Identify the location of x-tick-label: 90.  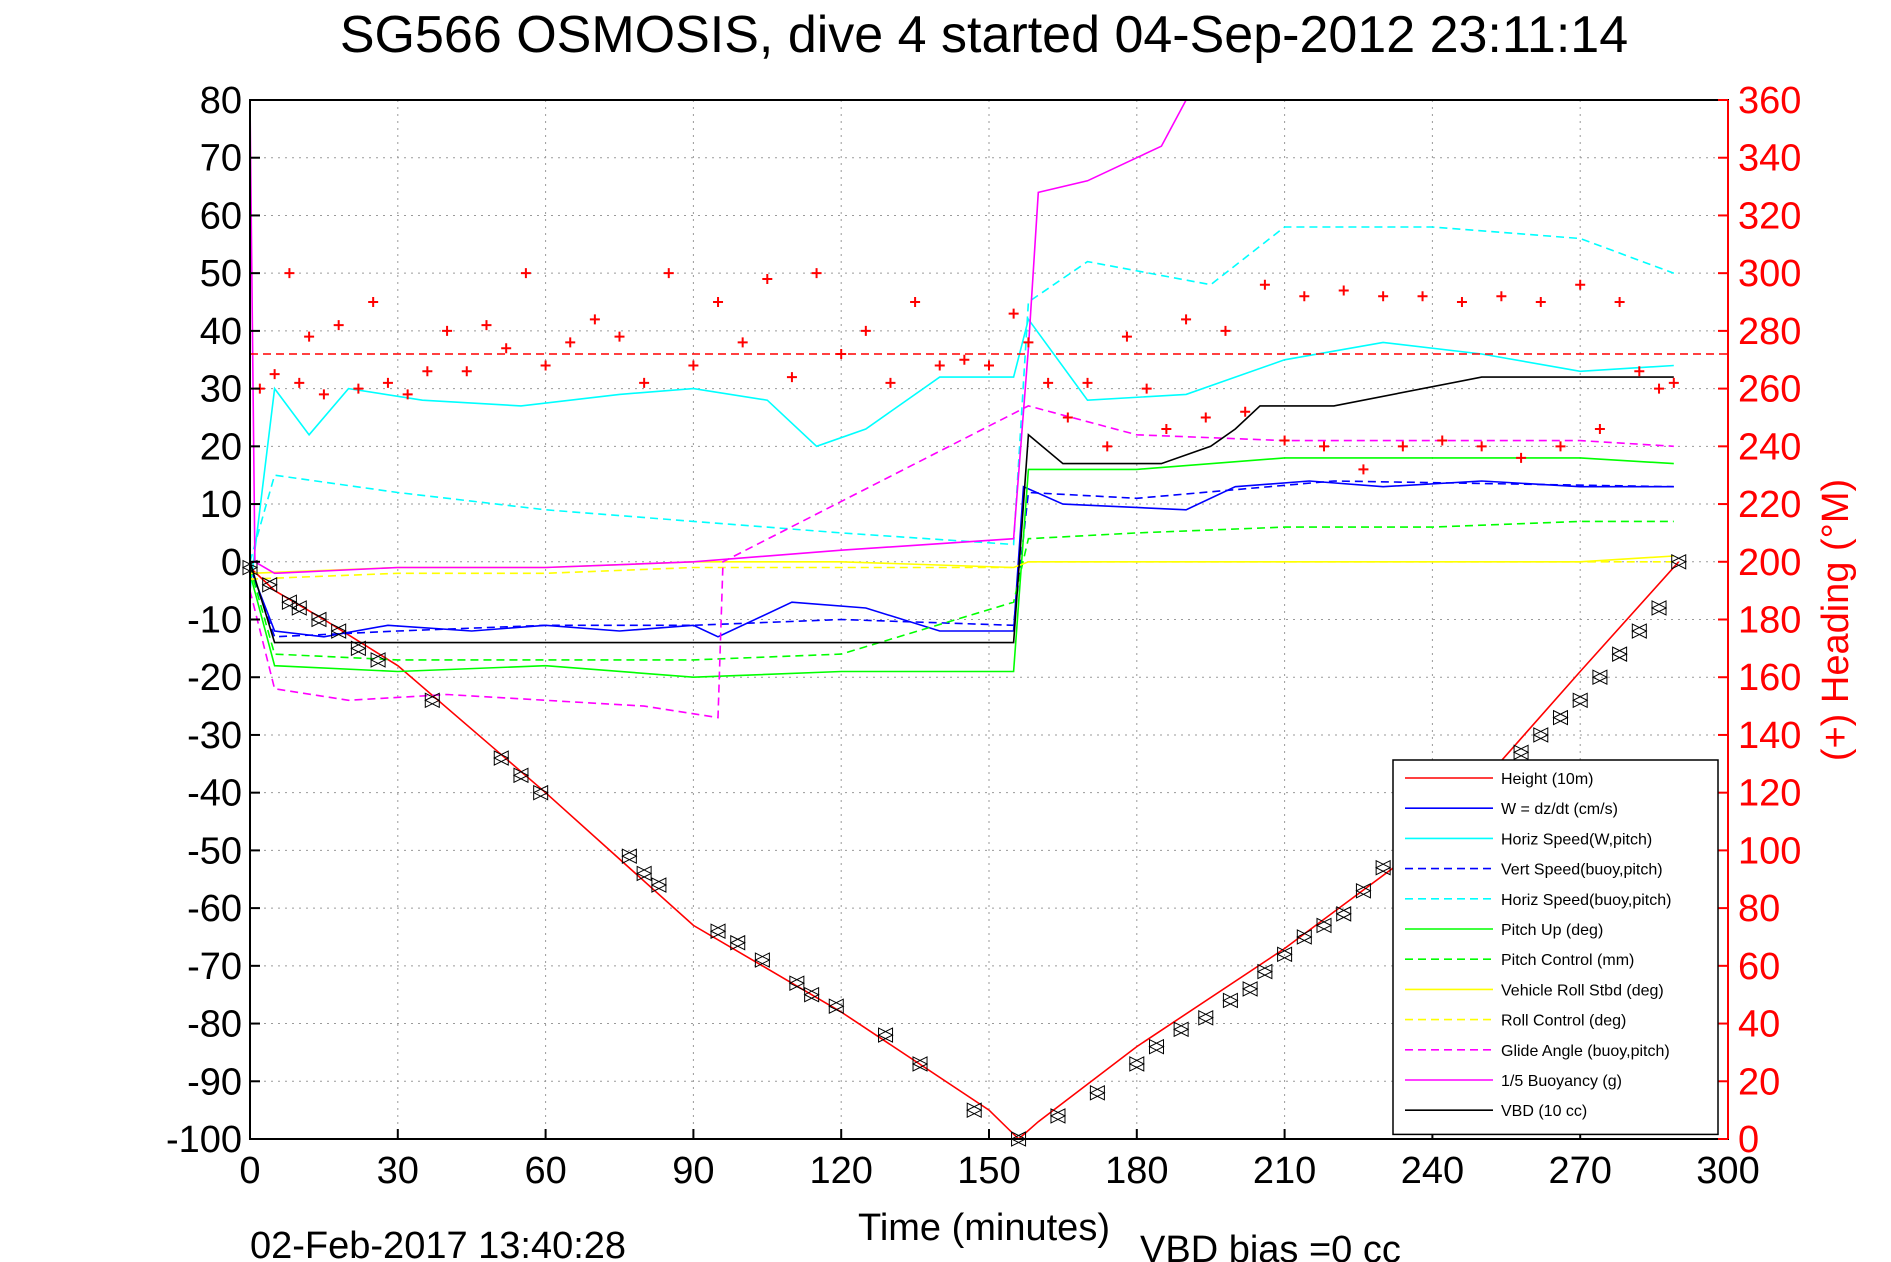
(693, 1171).